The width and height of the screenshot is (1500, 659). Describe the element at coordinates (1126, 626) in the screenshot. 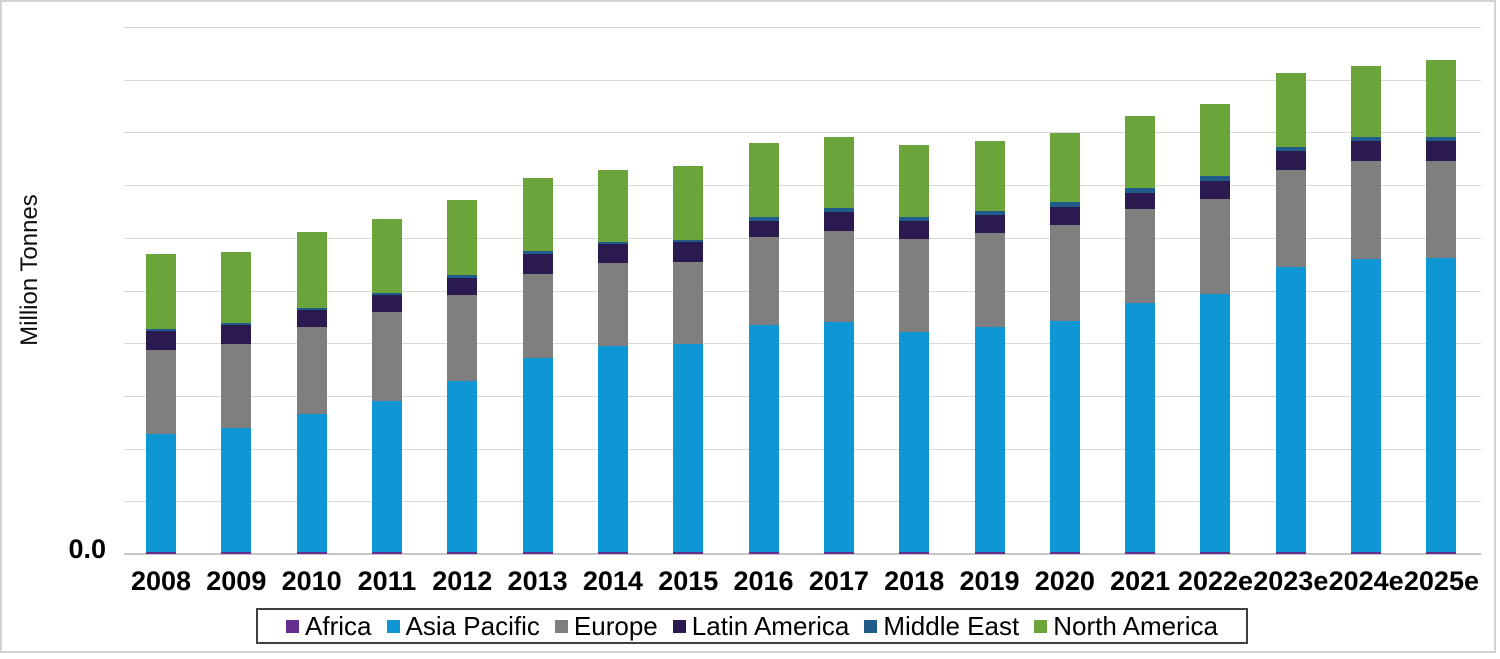

I see `legend-item-north-america: North America` at that location.